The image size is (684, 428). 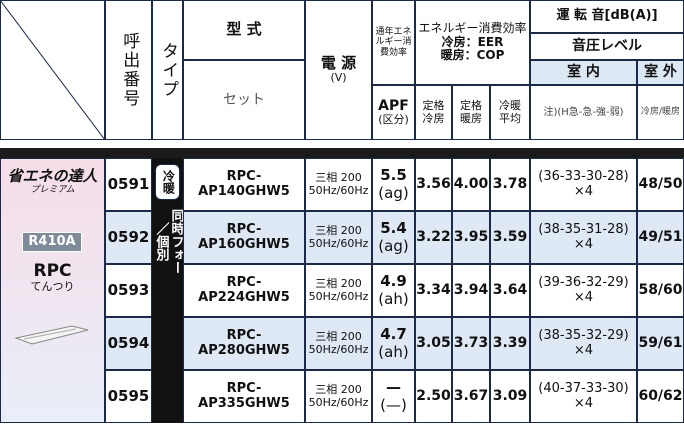 I want to click on spl: 音圧レベル, so click(x=607, y=46).